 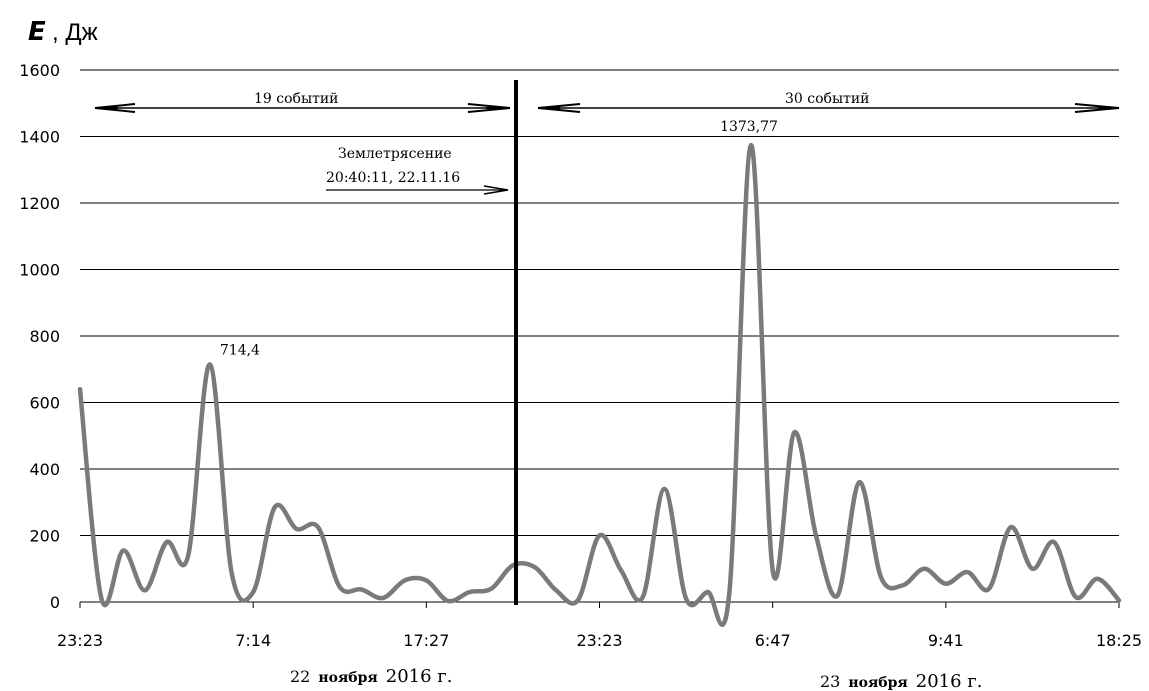 What do you see at coordinates (39, 203) in the screenshot?
I see `y-tick-label: 1200` at bounding box center [39, 203].